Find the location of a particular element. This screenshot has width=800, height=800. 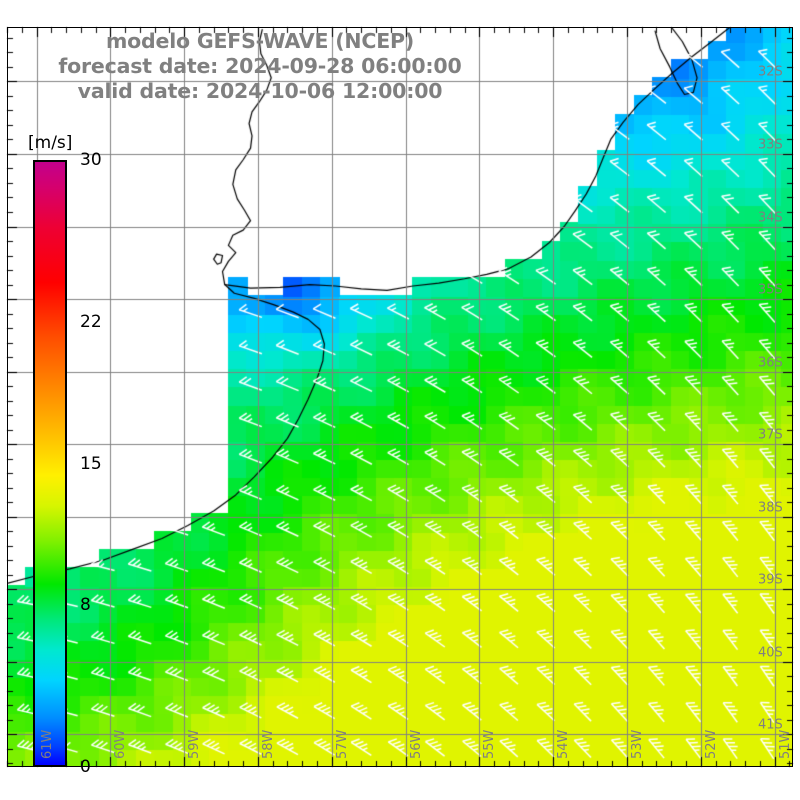

longitude-label-53W: 53W is located at coordinates (637, 744).